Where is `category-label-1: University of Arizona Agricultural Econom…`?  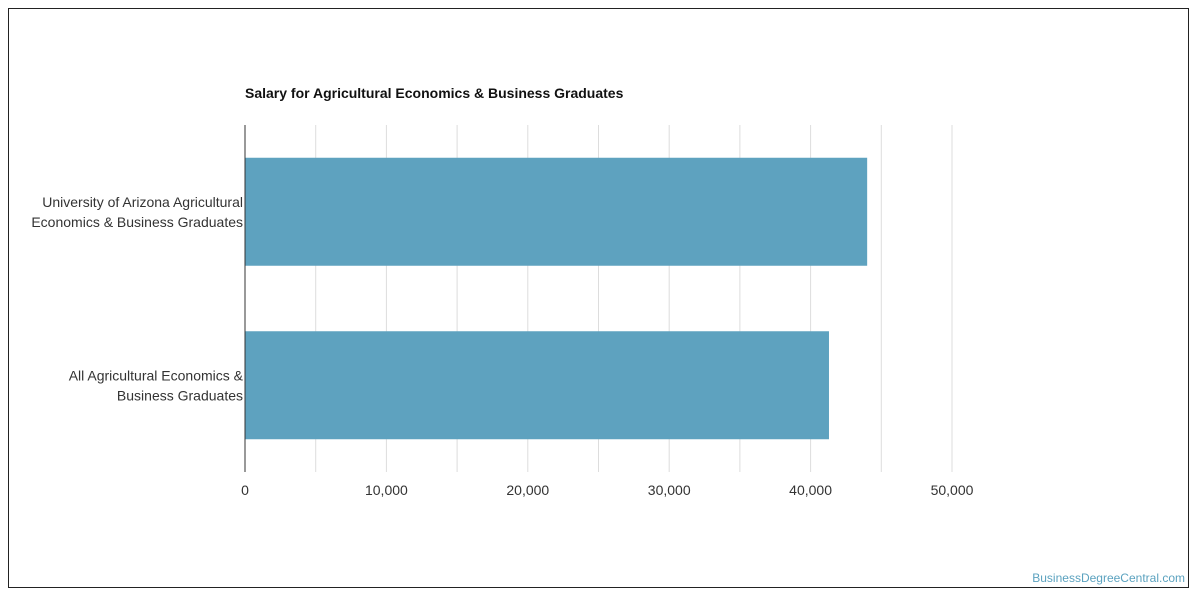 category-label-1: University of Arizona Agricultural Econom… is located at coordinates (137, 212).